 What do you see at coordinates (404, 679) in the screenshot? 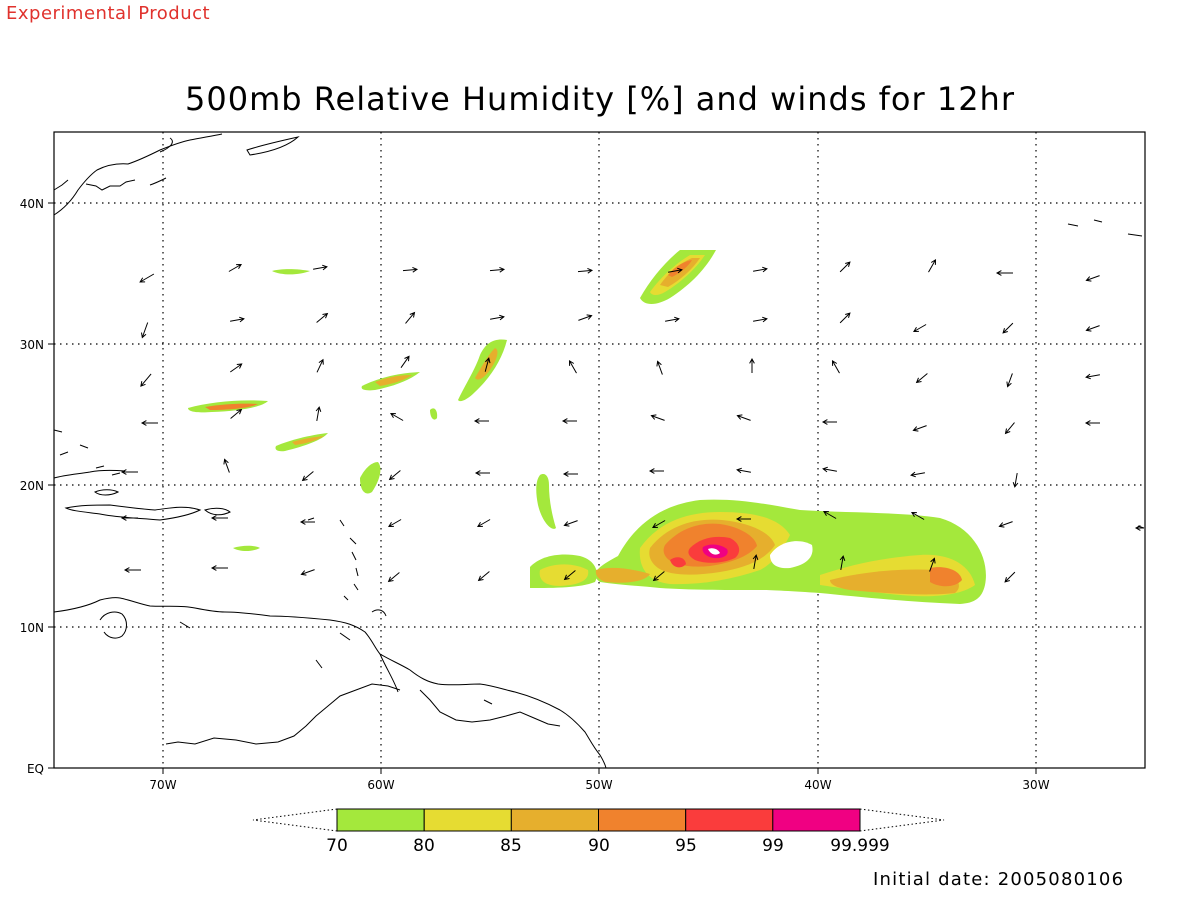
I see `coast-orinoco` at bounding box center [404, 679].